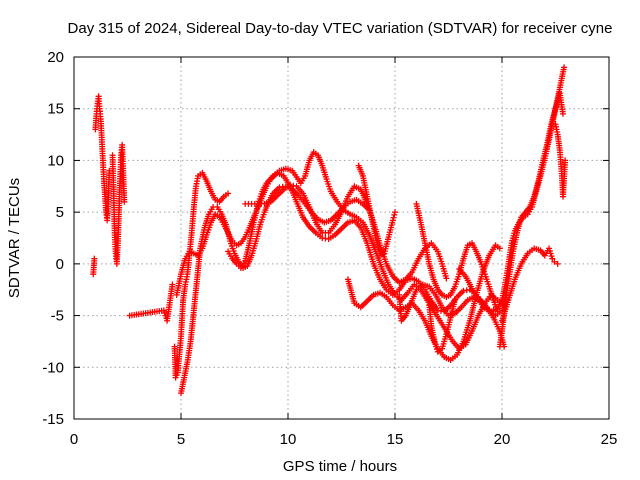 This screenshot has height=480, width=640. I want to click on y-tick-label: -5, so click(57, 316).